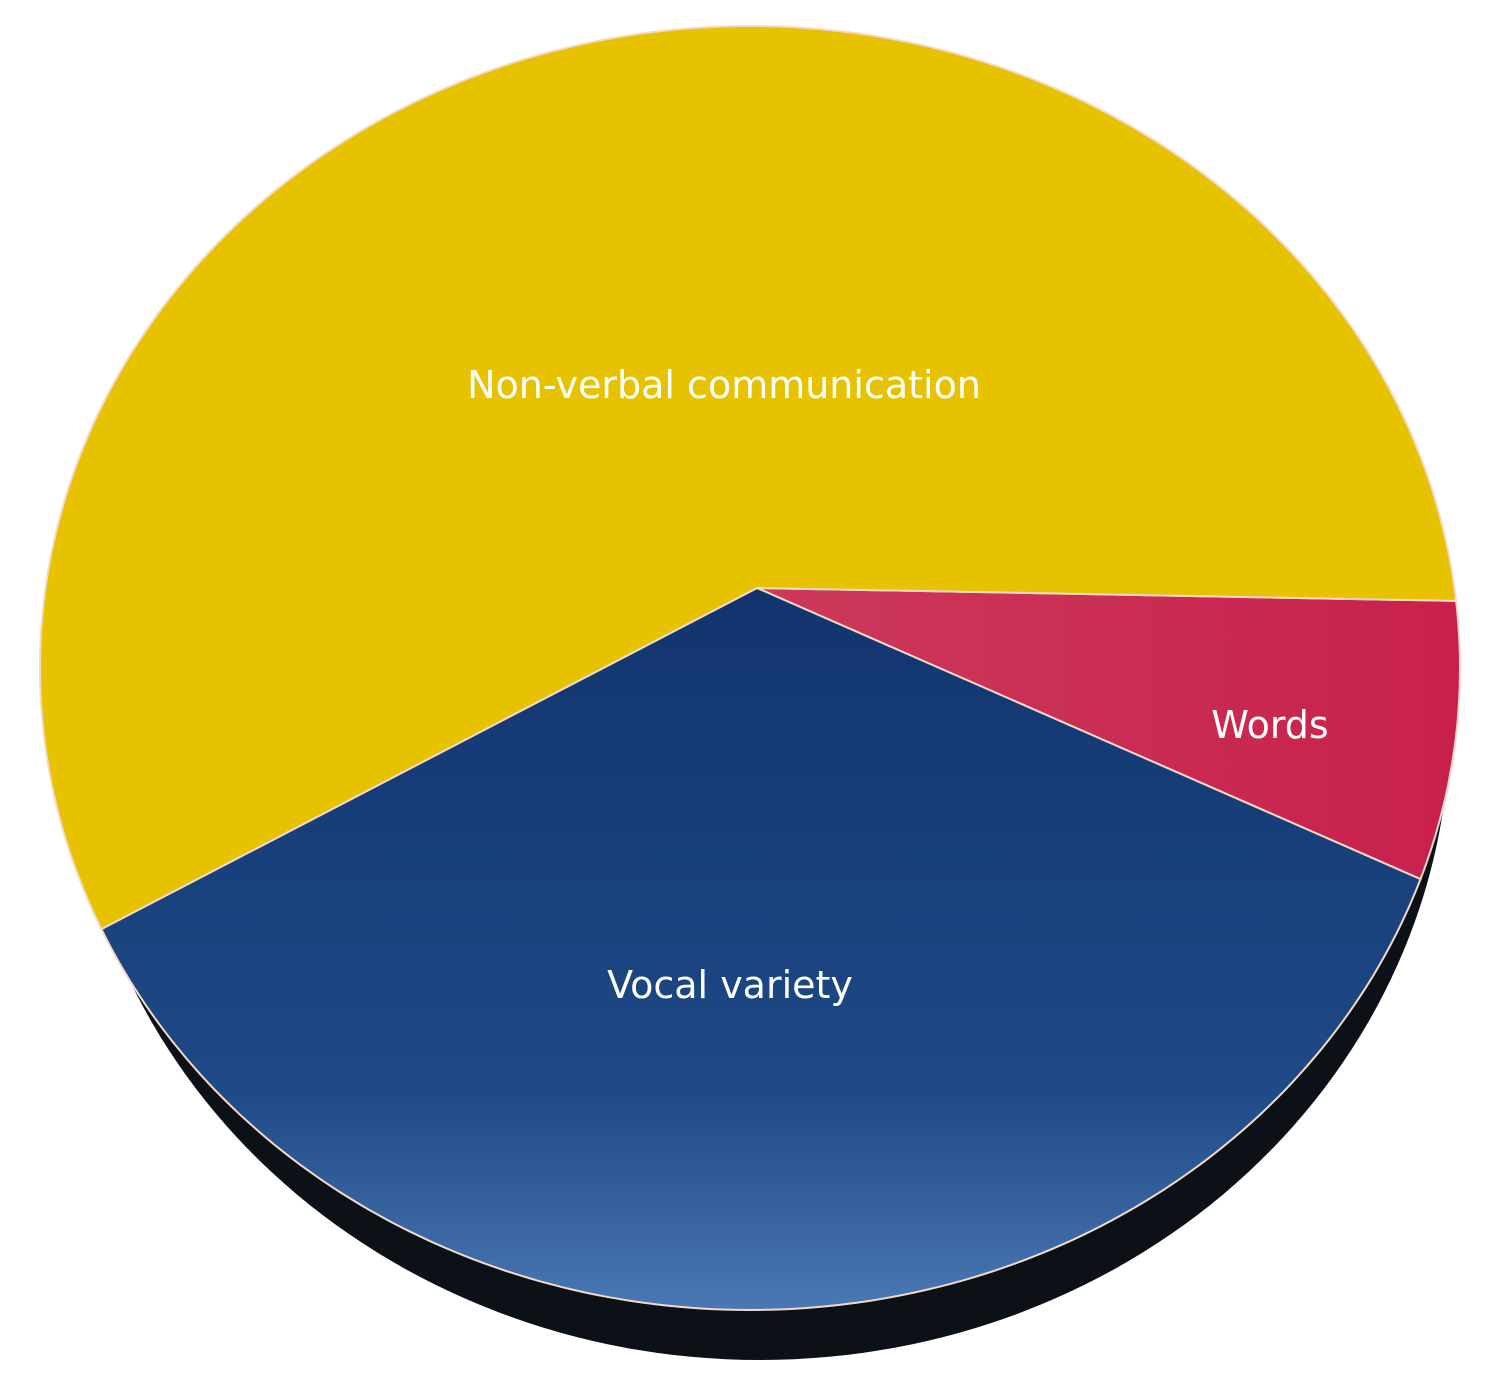 This screenshot has width=1500, height=1389. What do you see at coordinates (730, 985) in the screenshot?
I see `label-vocal-variety: Vocal variety` at bounding box center [730, 985].